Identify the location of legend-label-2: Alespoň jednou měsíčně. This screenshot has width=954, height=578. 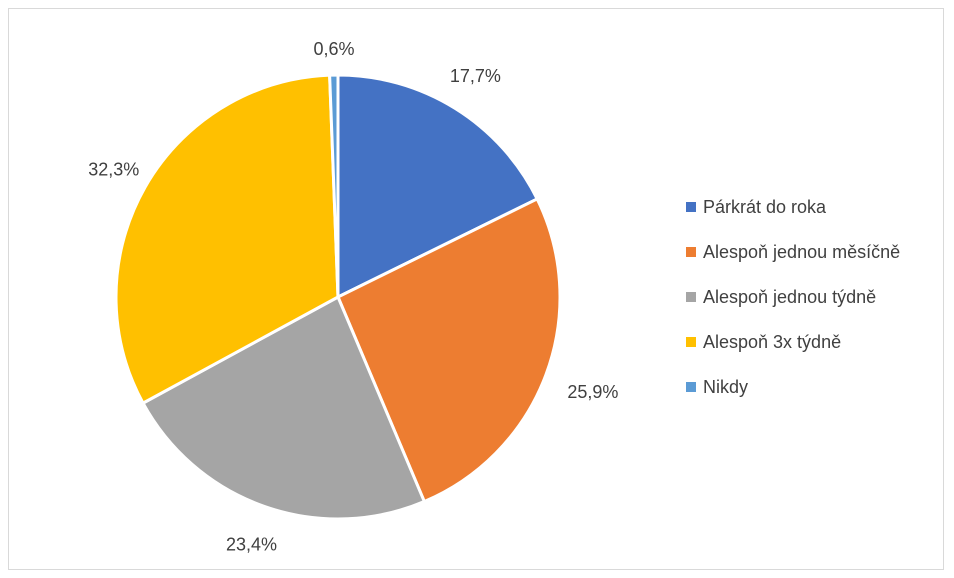
(801, 252).